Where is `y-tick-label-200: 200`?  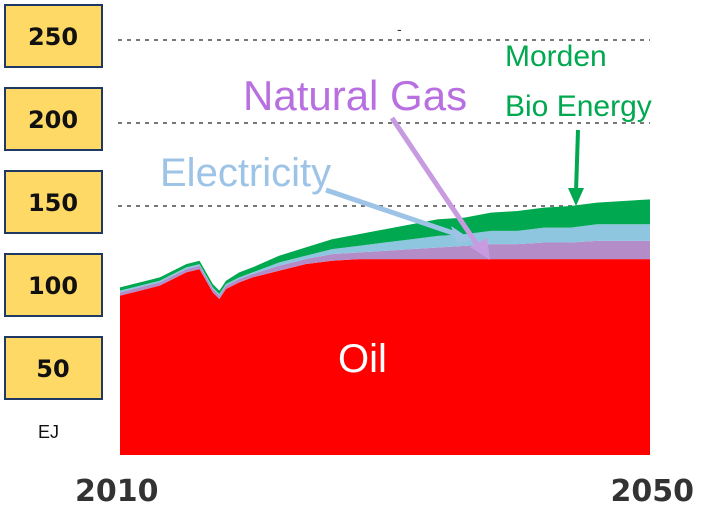 y-tick-label-200: 200 is located at coordinates (53, 120).